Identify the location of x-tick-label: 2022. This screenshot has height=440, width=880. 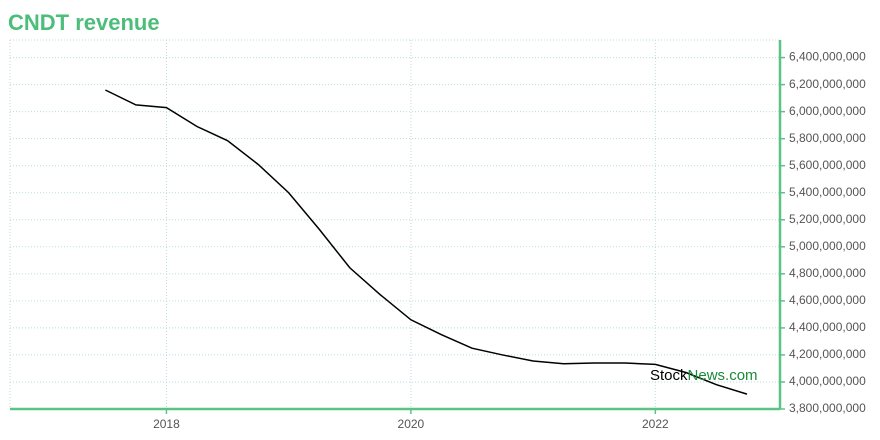
(655, 424).